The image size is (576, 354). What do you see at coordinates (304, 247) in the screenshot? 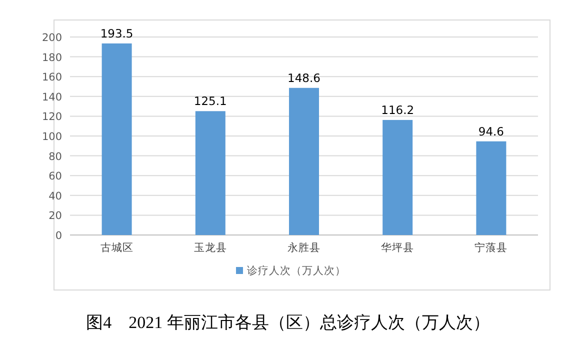
I see `x-tick-label: 永胜县` at bounding box center [304, 247].